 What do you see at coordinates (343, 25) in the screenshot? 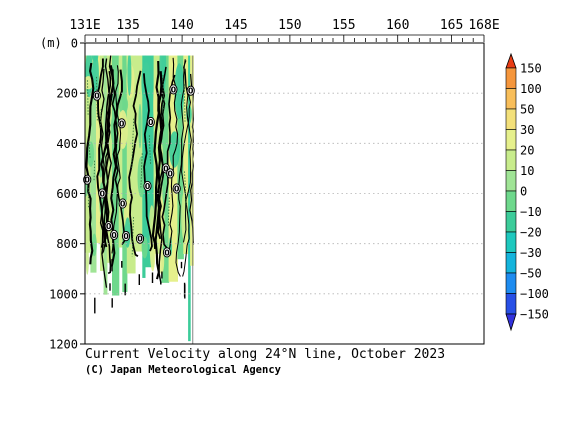
I see `x-tick-label: 155` at bounding box center [343, 25].